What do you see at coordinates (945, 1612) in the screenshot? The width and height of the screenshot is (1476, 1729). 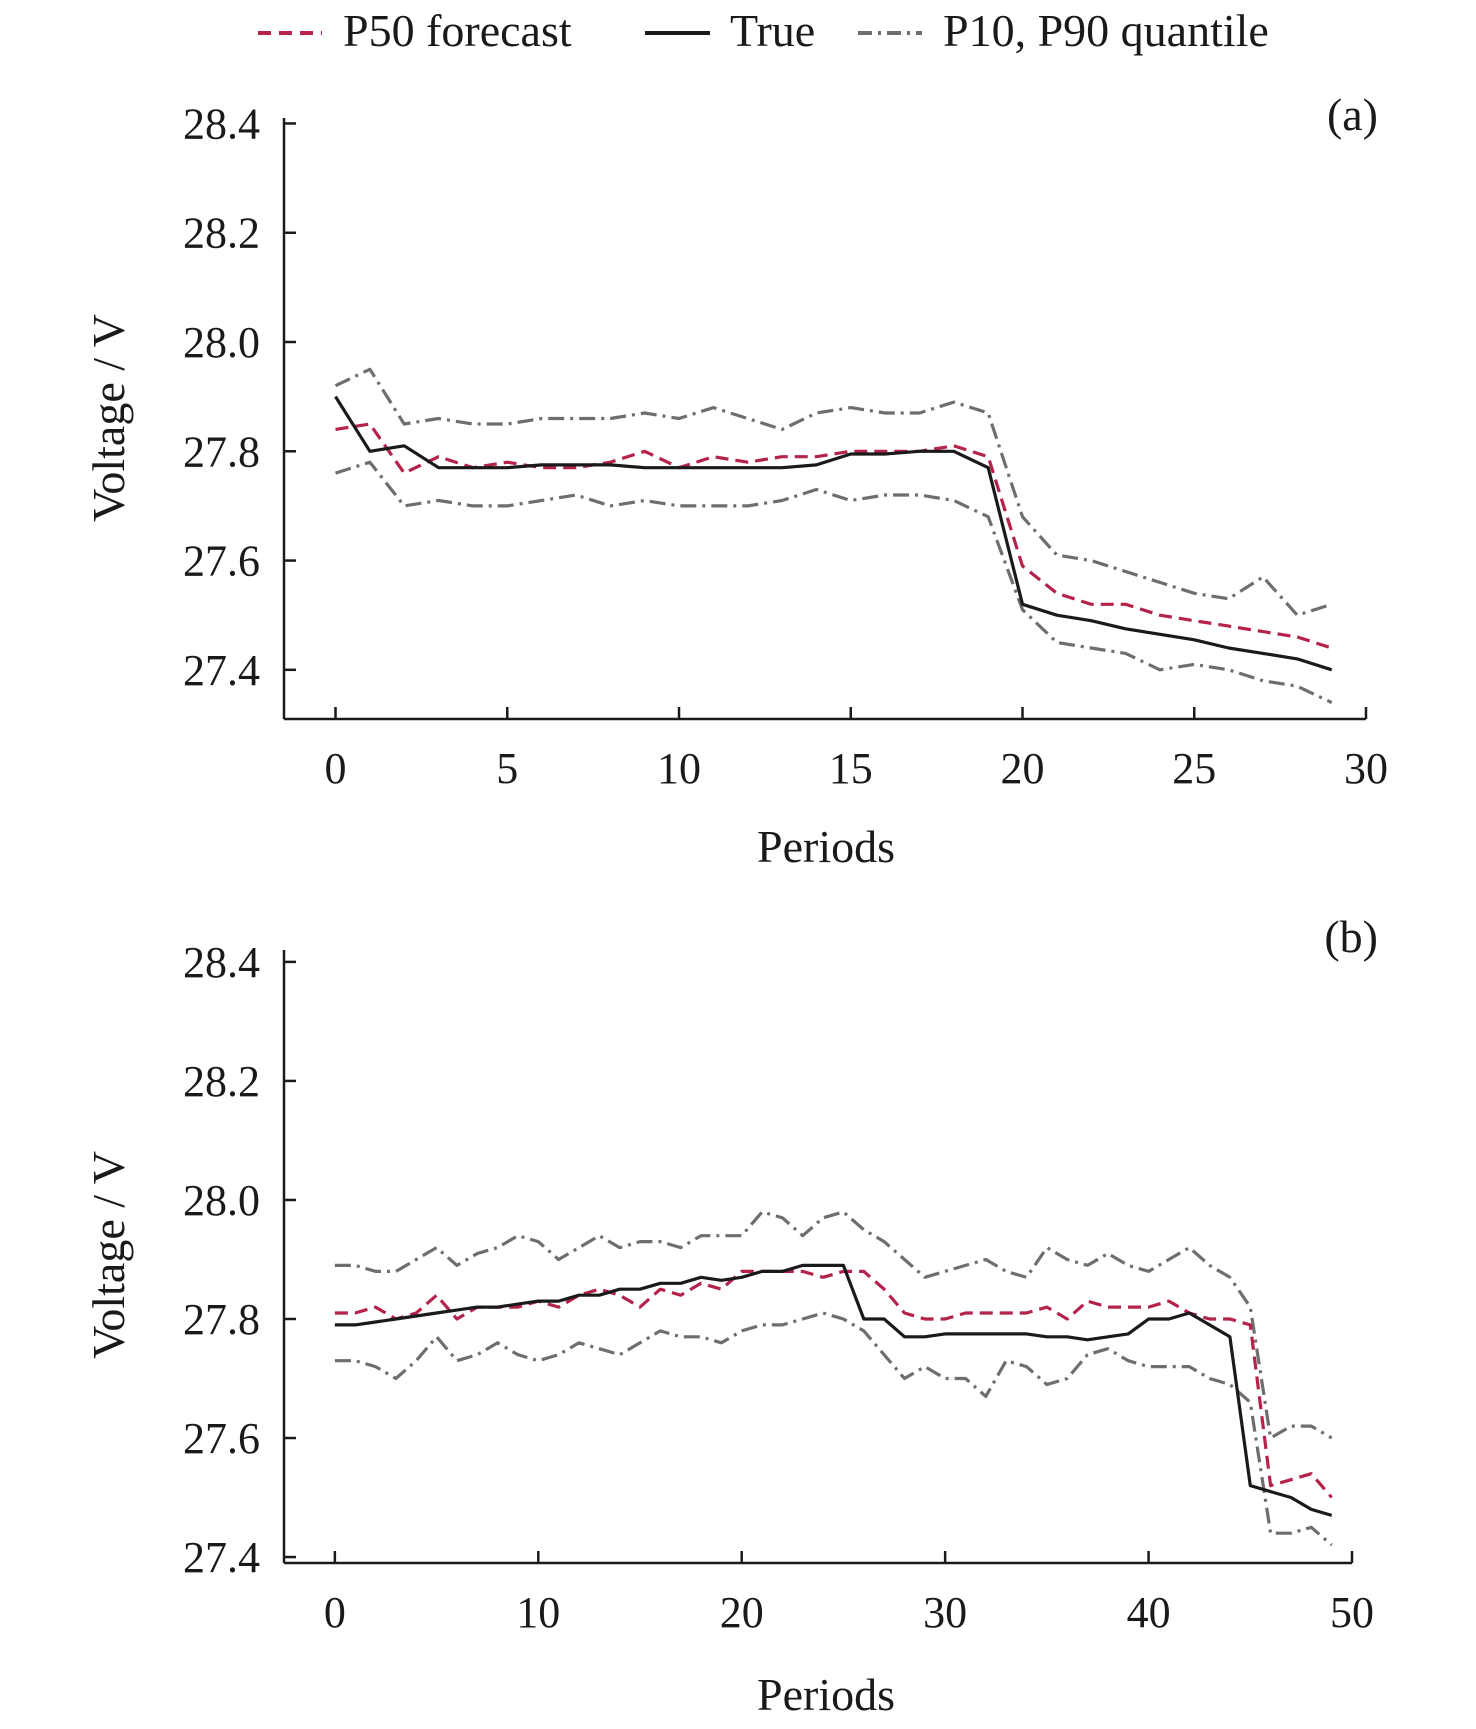 I see `x-tick-label-b: 30` at bounding box center [945, 1612].